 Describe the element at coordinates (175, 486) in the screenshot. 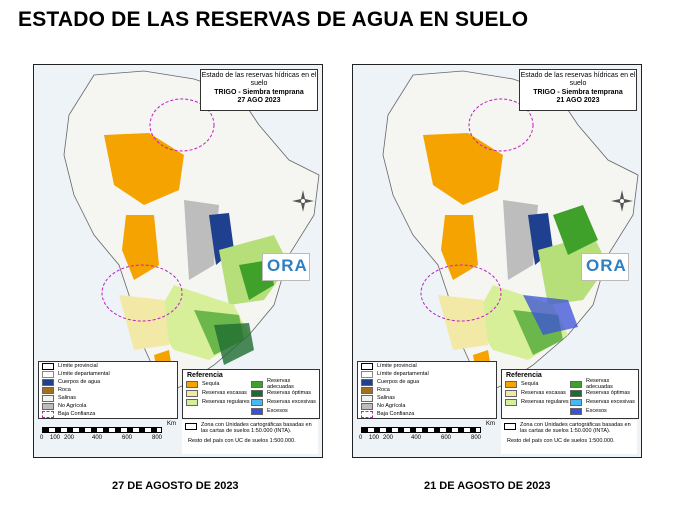

I see `caption-left: 27 DE AGOSTO DE 2023` at that location.